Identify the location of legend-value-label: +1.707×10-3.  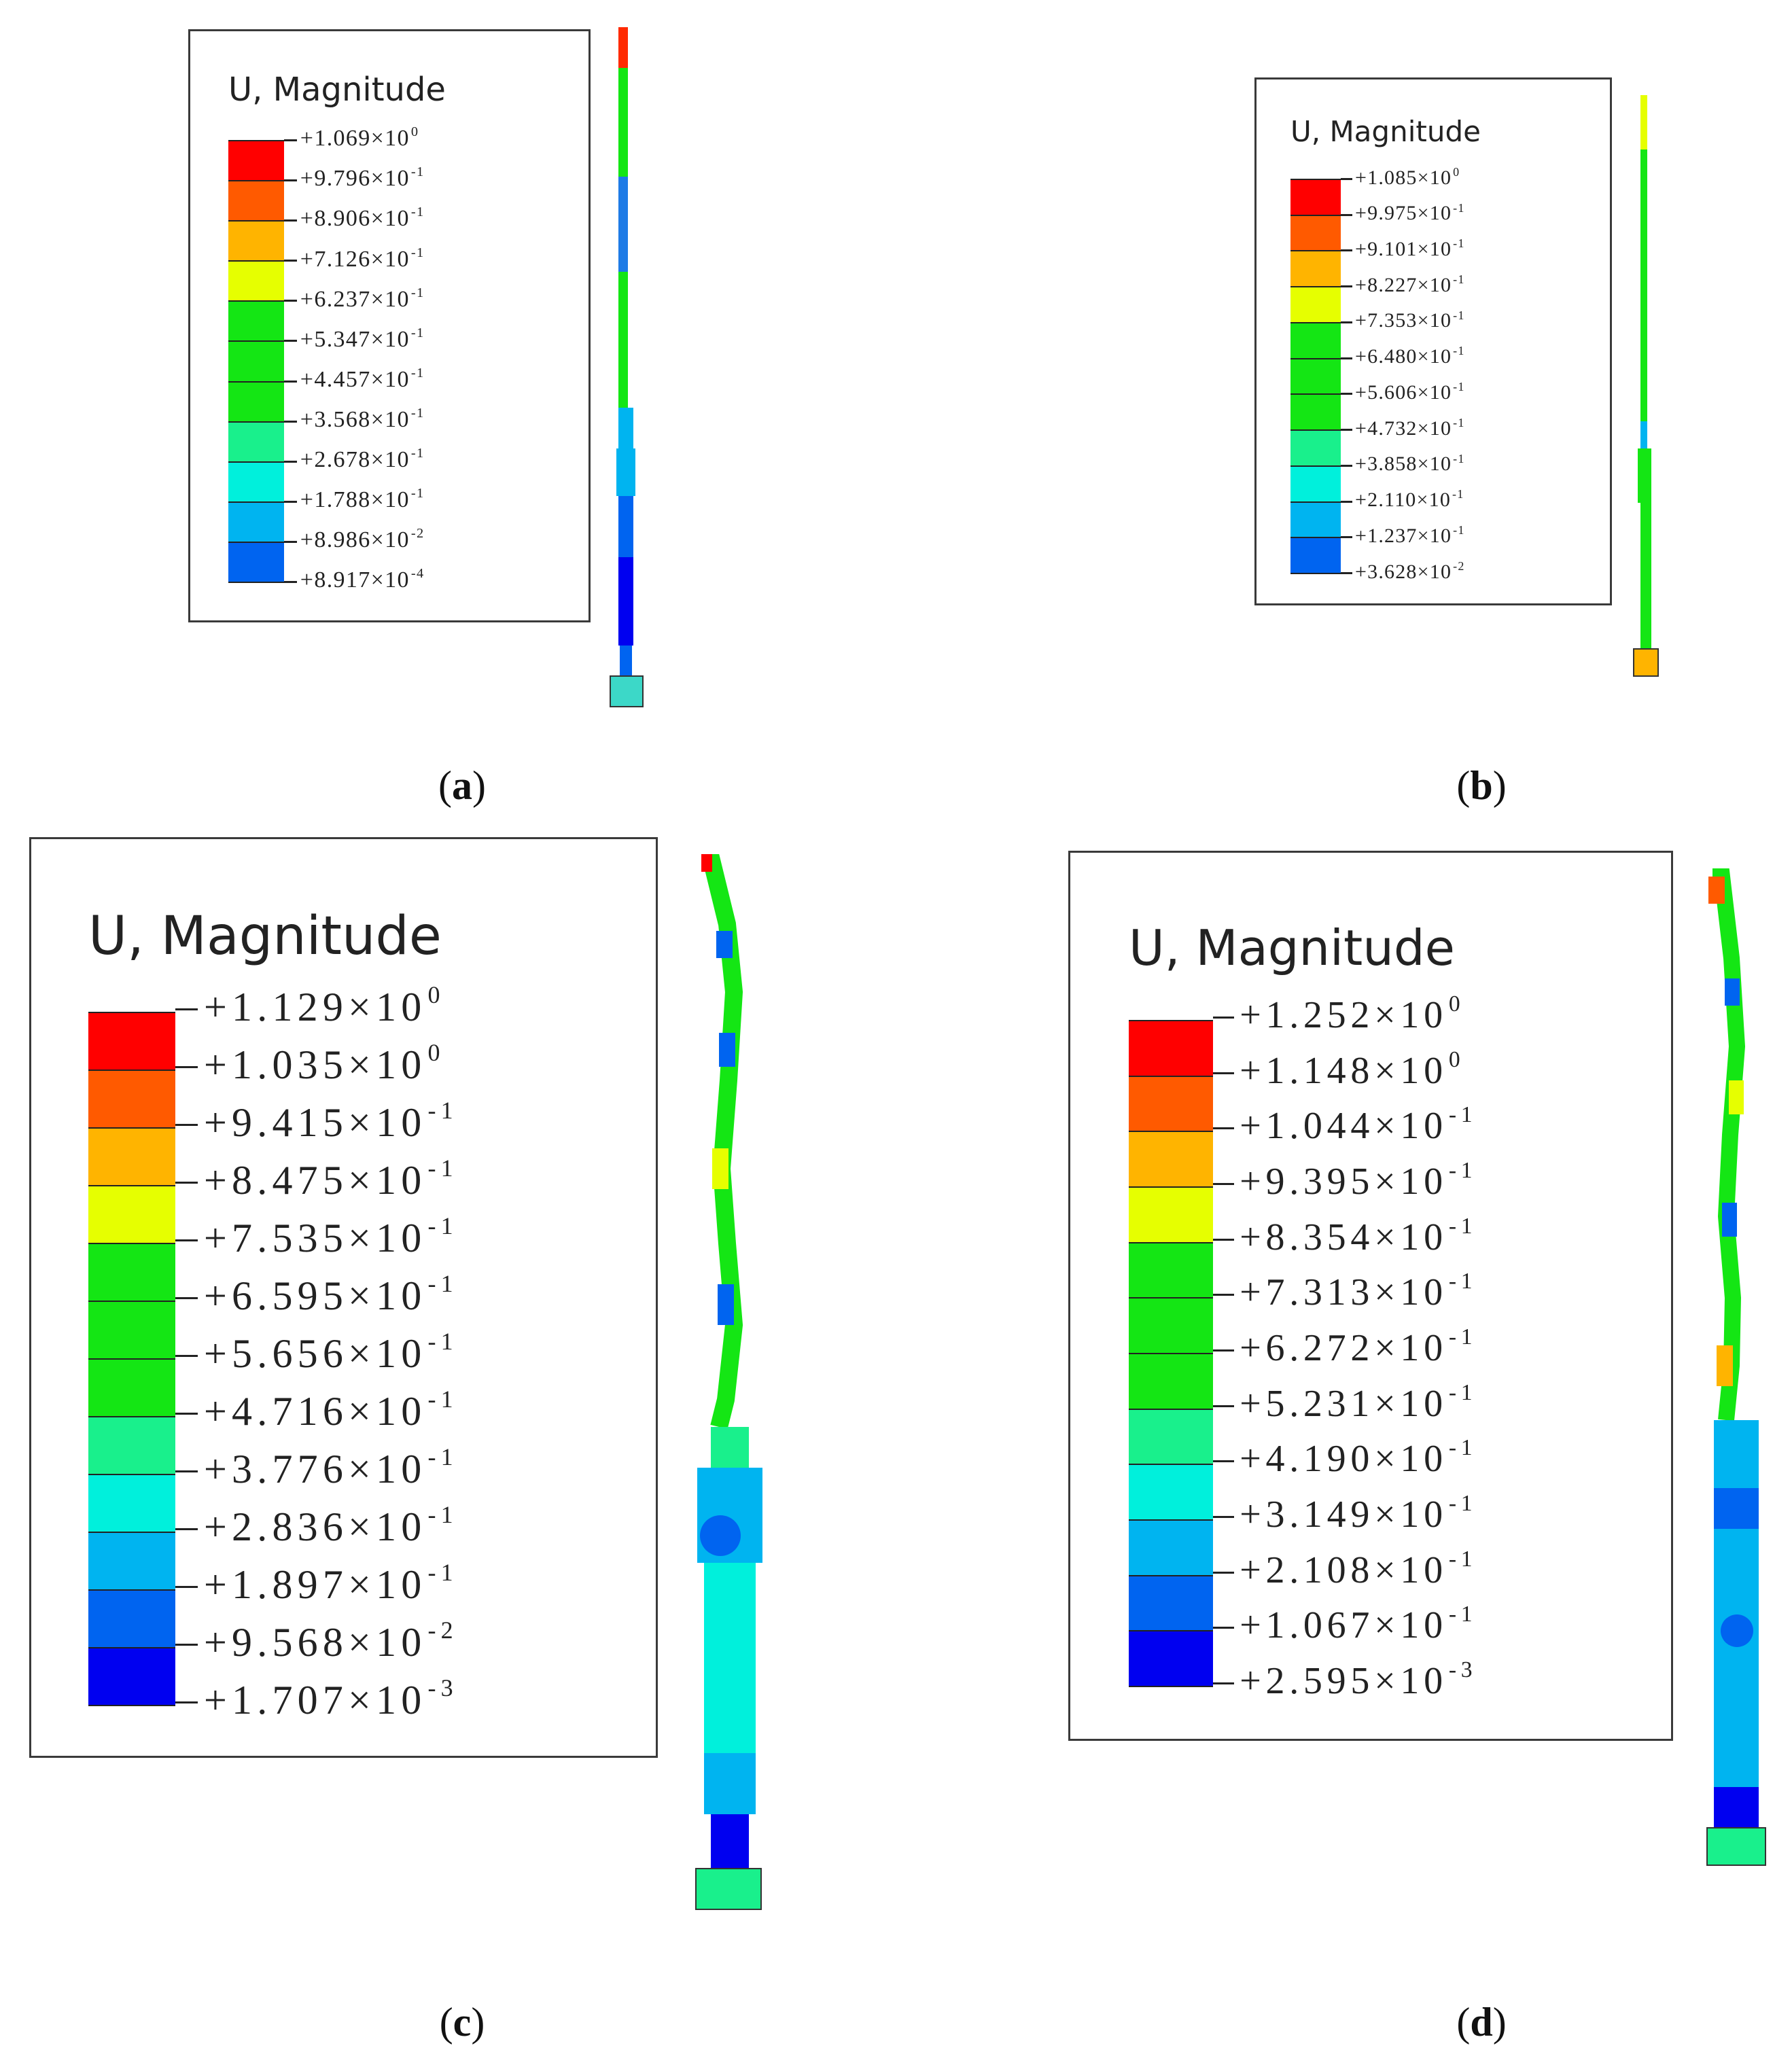
(331, 1698).